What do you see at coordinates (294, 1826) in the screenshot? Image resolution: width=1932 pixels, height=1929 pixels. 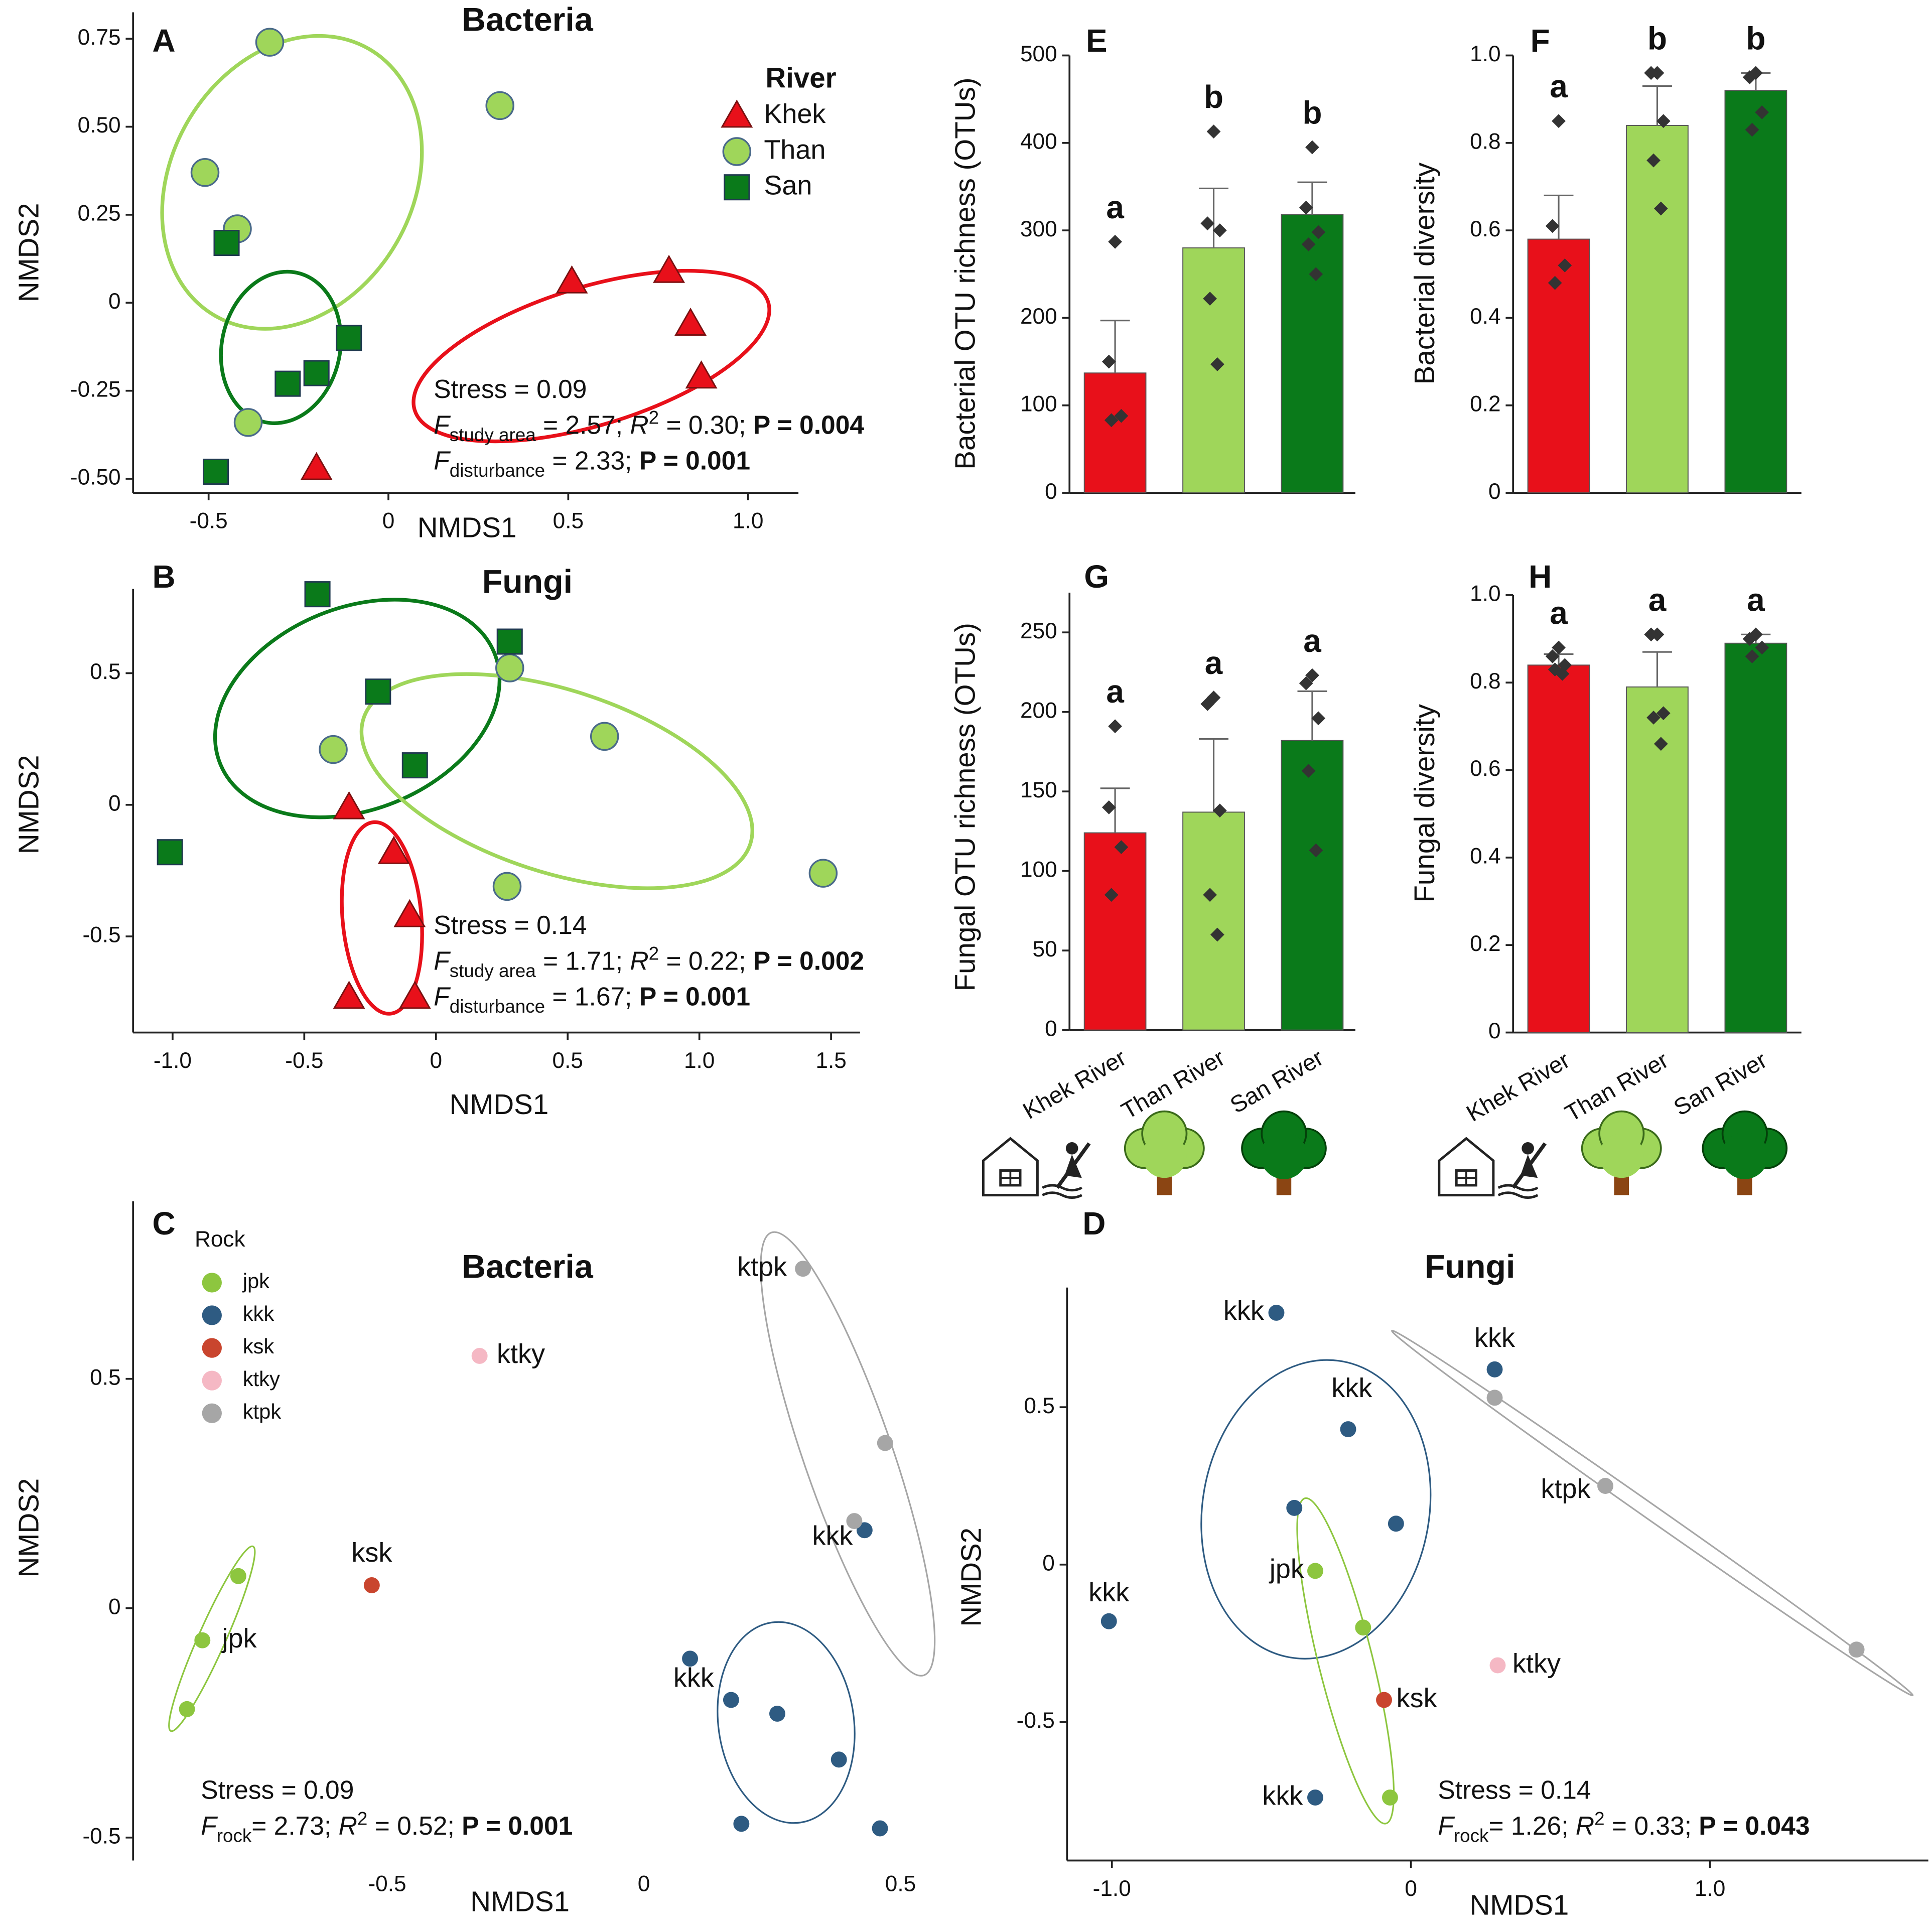 I see `annotation-part: = 2.73;` at bounding box center [294, 1826].